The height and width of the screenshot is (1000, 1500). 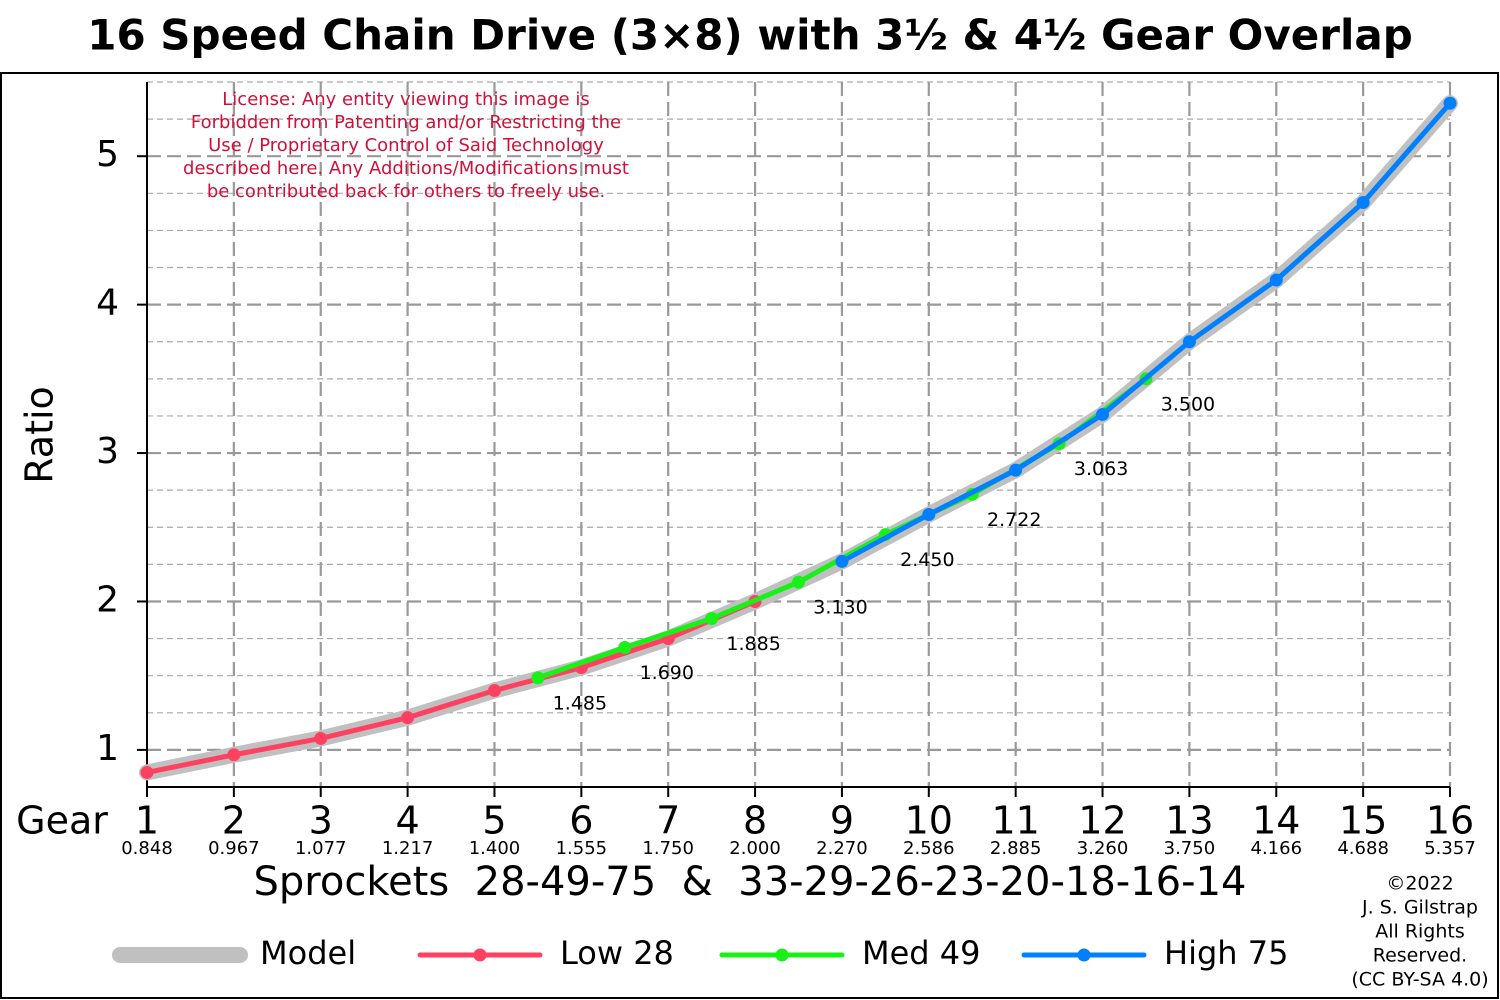 What do you see at coordinates (580, 703) in the screenshot?
I see `annotation: 1.485` at bounding box center [580, 703].